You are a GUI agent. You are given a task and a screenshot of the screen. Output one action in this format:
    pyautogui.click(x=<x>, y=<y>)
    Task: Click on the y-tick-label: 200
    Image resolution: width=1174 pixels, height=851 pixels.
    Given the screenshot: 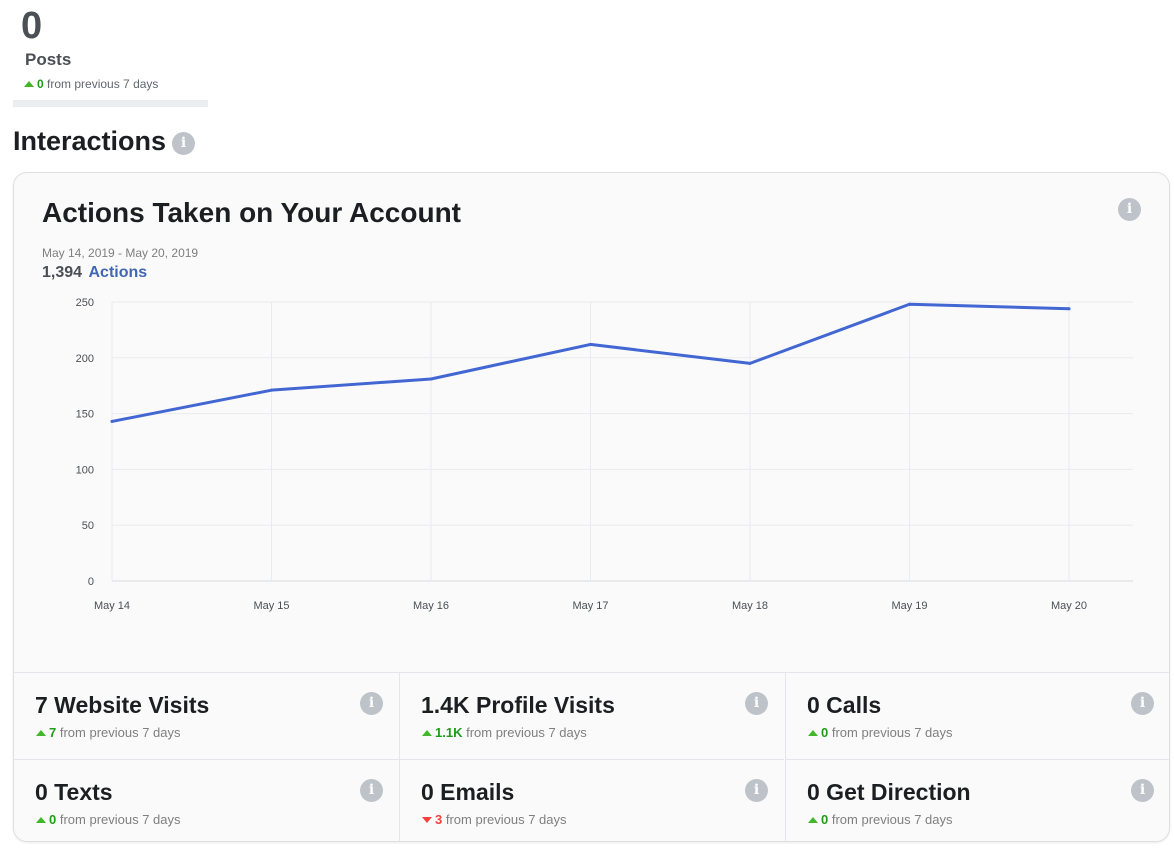 What is the action you would take?
    pyautogui.click(x=85, y=359)
    